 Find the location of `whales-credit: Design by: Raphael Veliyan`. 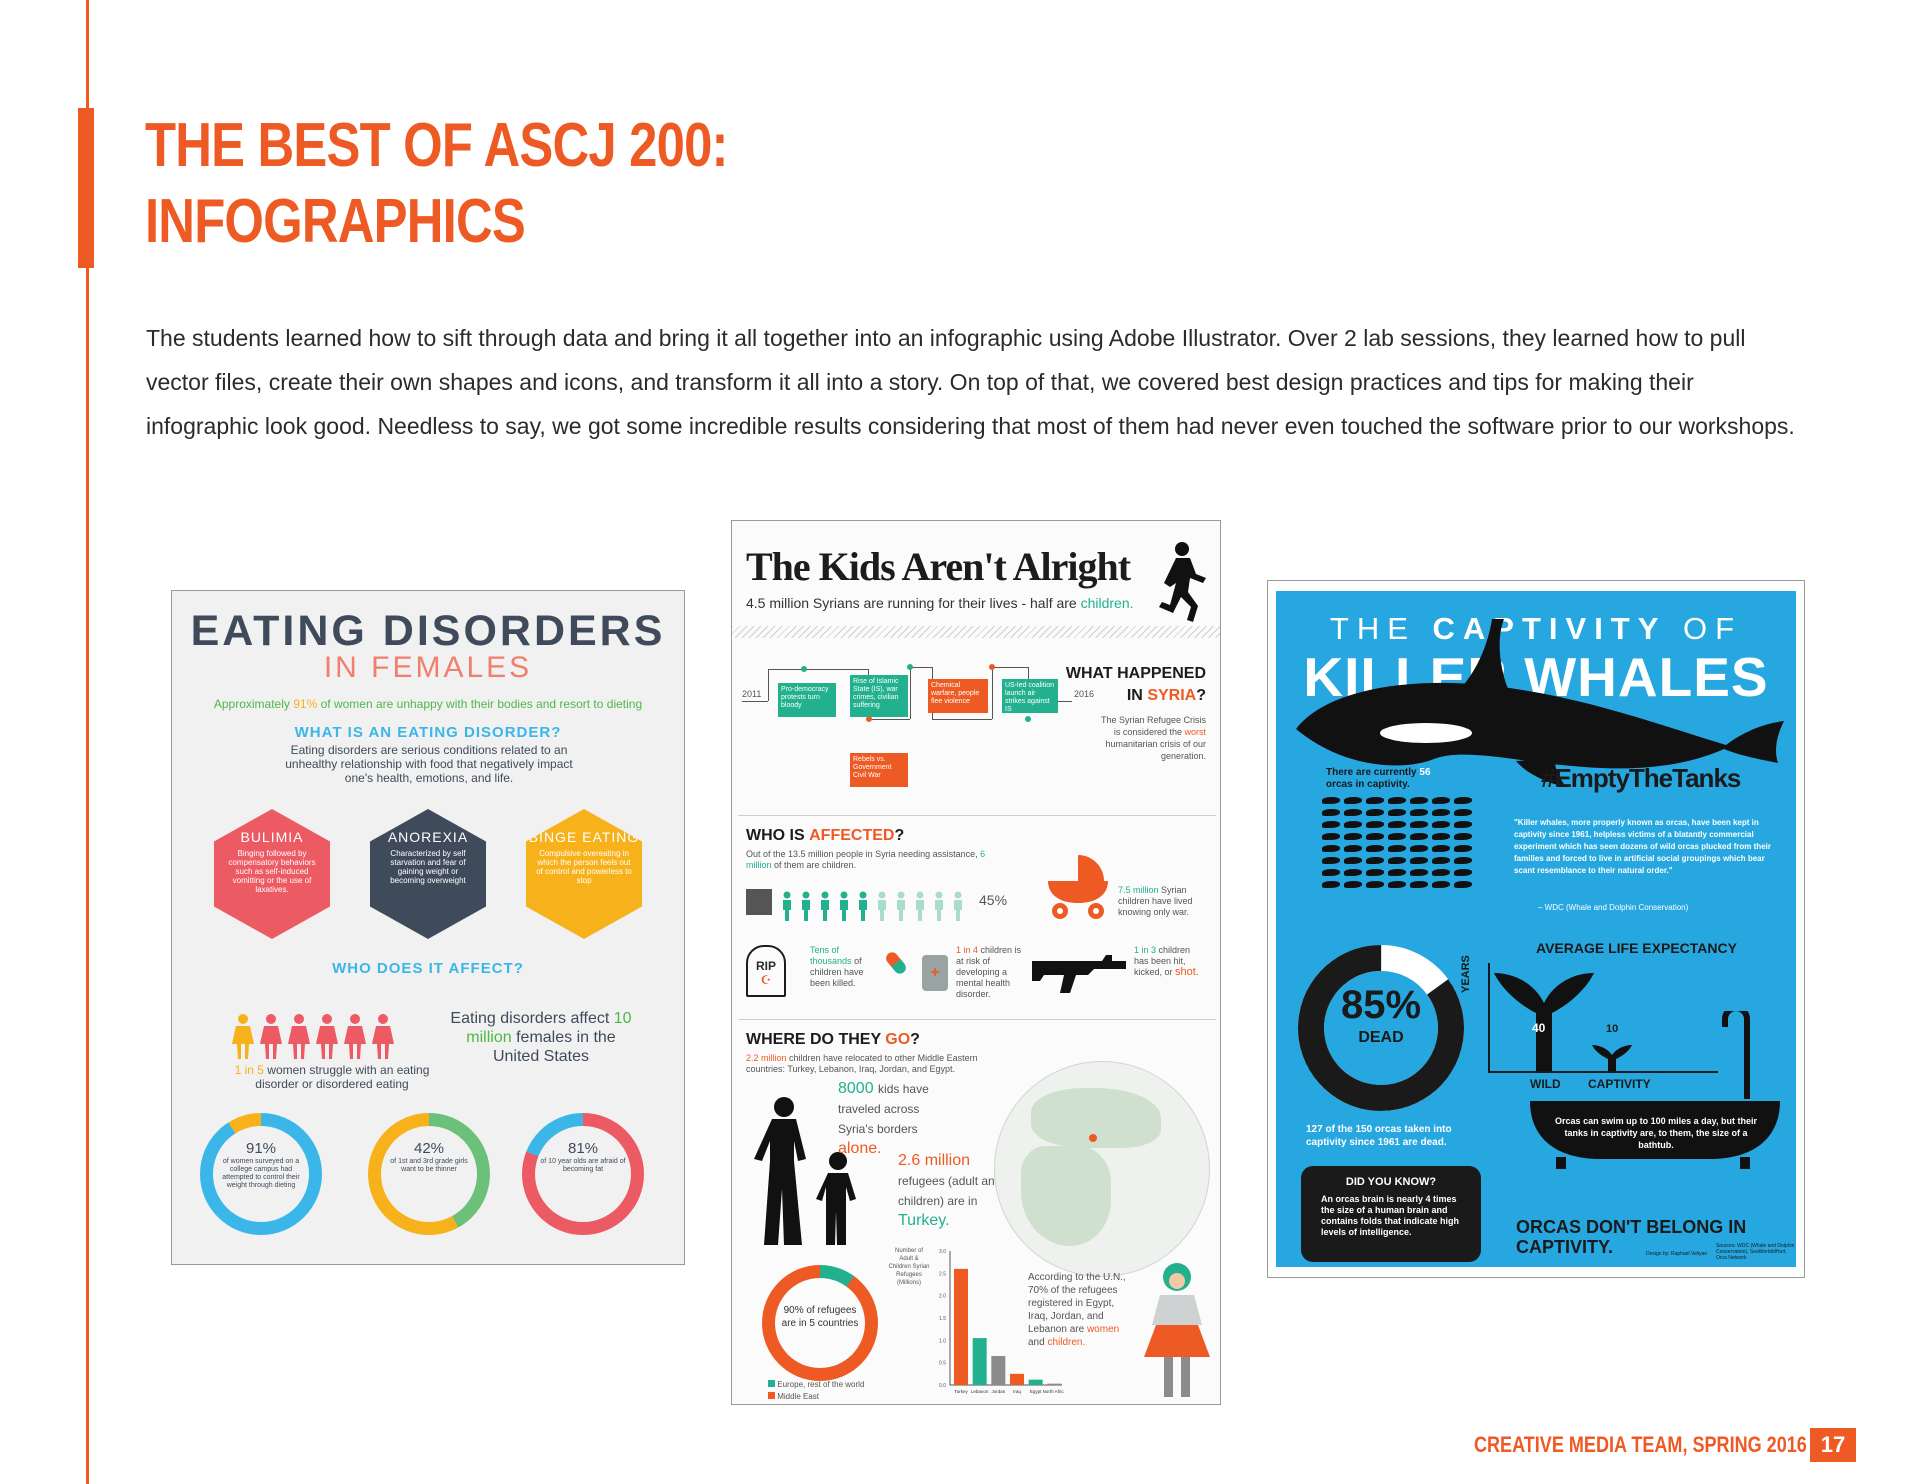

whales-credit: Design by: Raphael Veliyan is located at coordinates (1677, 1254).